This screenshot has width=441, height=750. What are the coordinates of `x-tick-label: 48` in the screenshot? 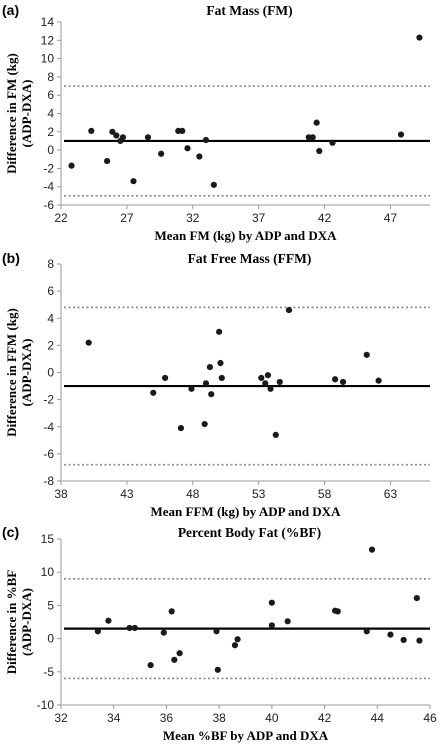 It's located at (193, 494).